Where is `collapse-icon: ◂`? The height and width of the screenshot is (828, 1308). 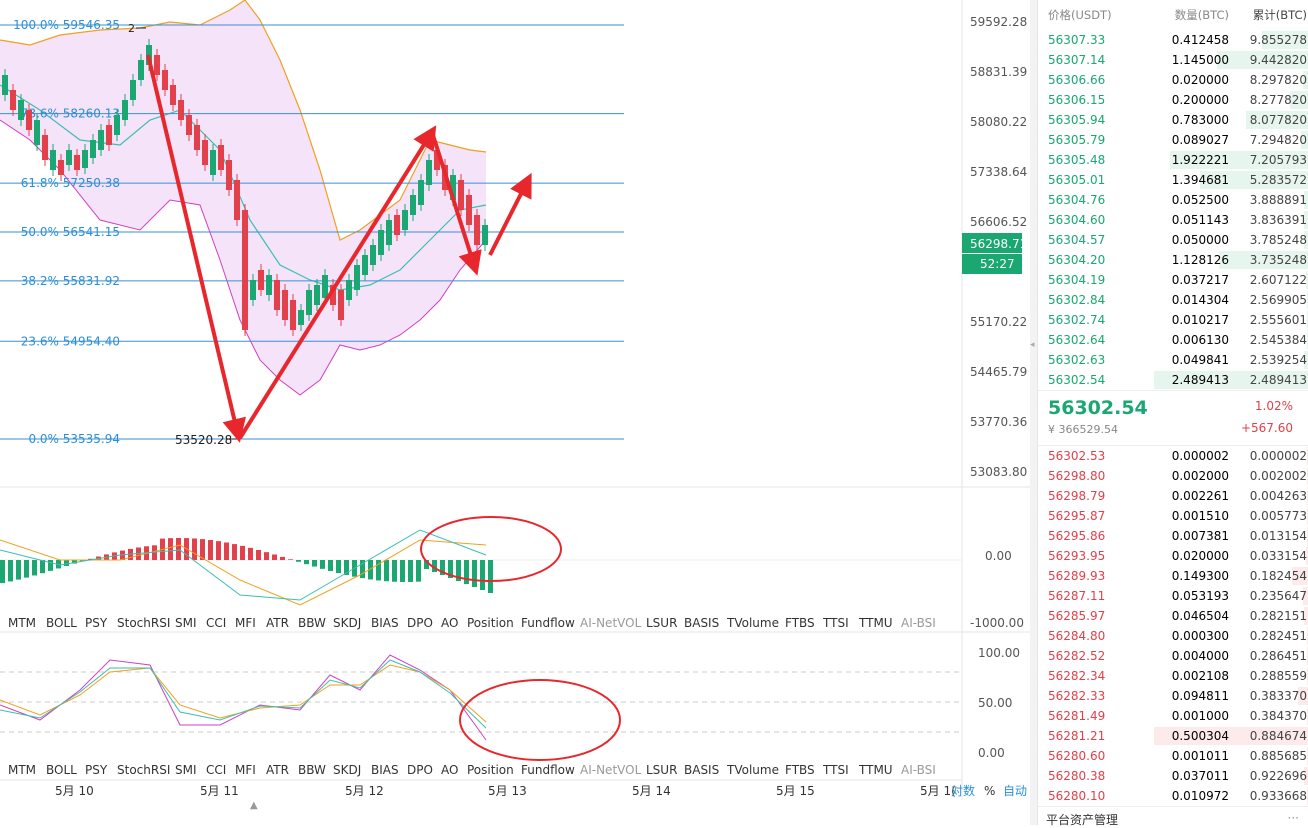 collapse-icon: ◂ is located at coordinates (1032, 345).